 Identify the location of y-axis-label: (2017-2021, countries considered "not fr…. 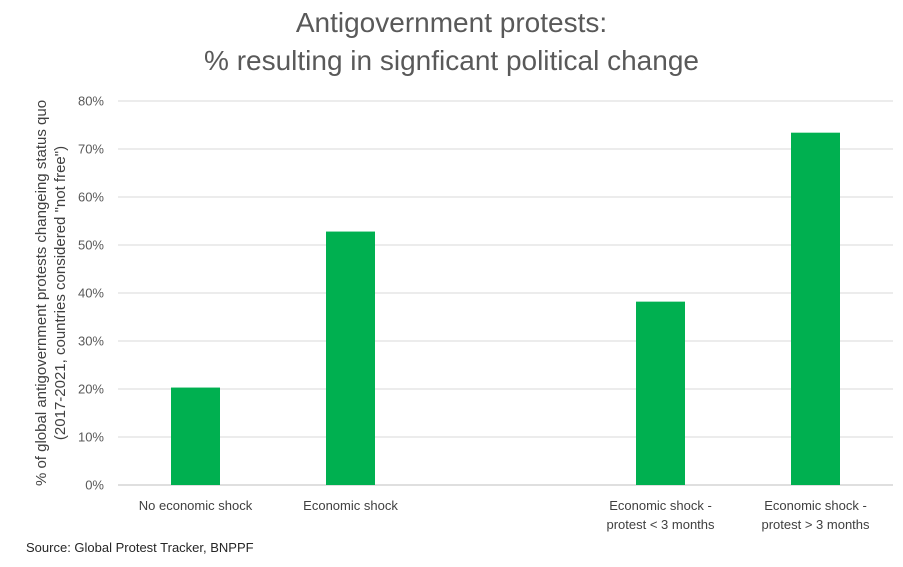
(60, 293).